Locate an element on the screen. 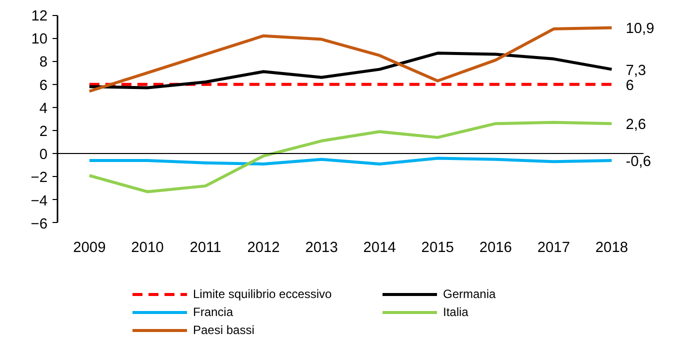  legend-label: Limite squilibrio eccessivo is located at coordinates (263, 294).